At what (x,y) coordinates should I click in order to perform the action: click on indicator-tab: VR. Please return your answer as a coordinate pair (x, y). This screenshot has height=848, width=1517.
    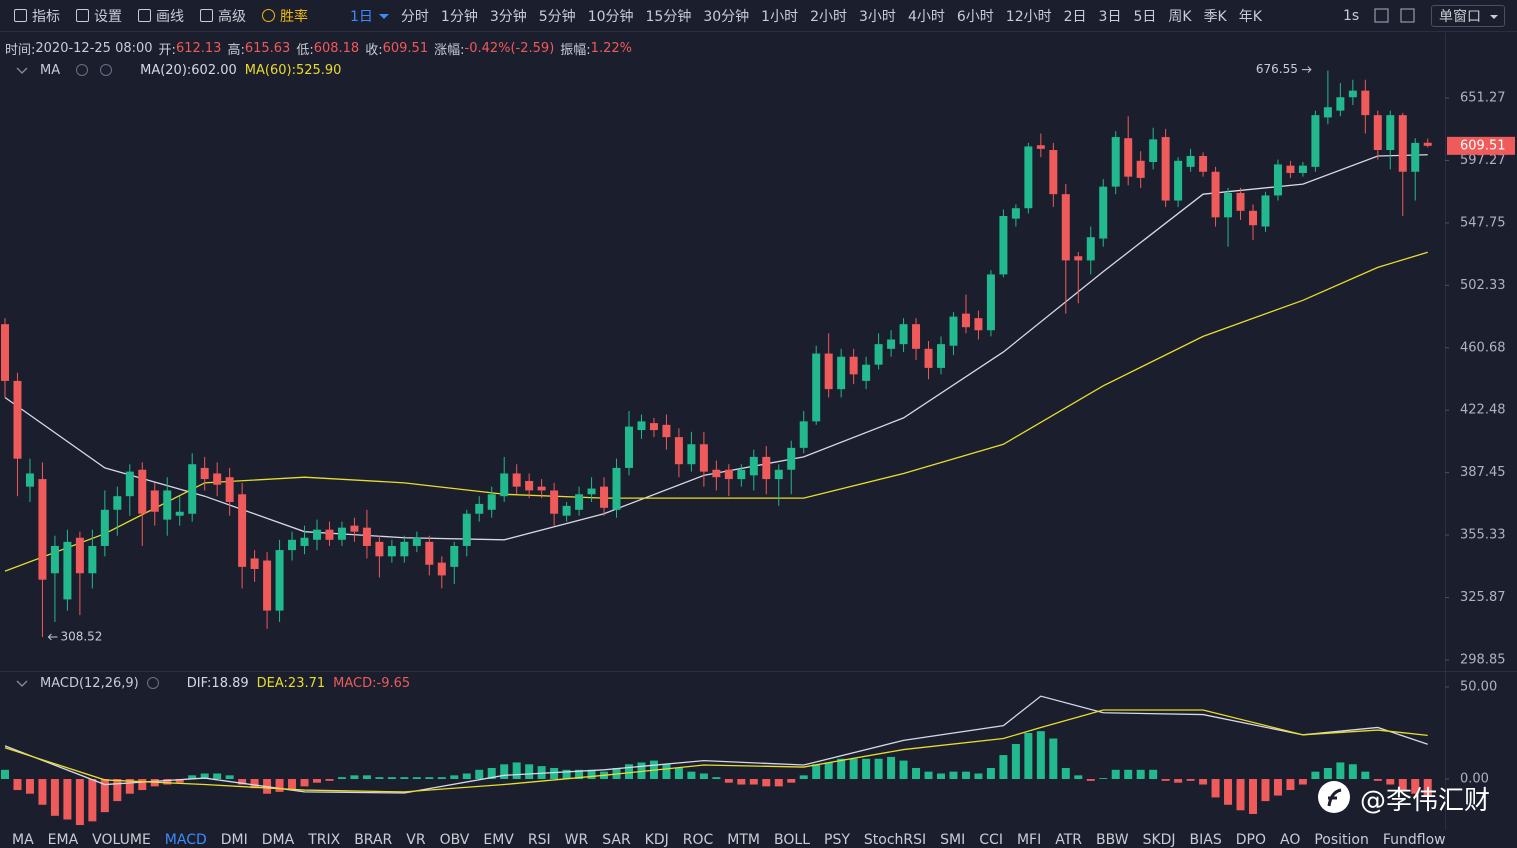
    Looking at the image, I should click on (416, 839).